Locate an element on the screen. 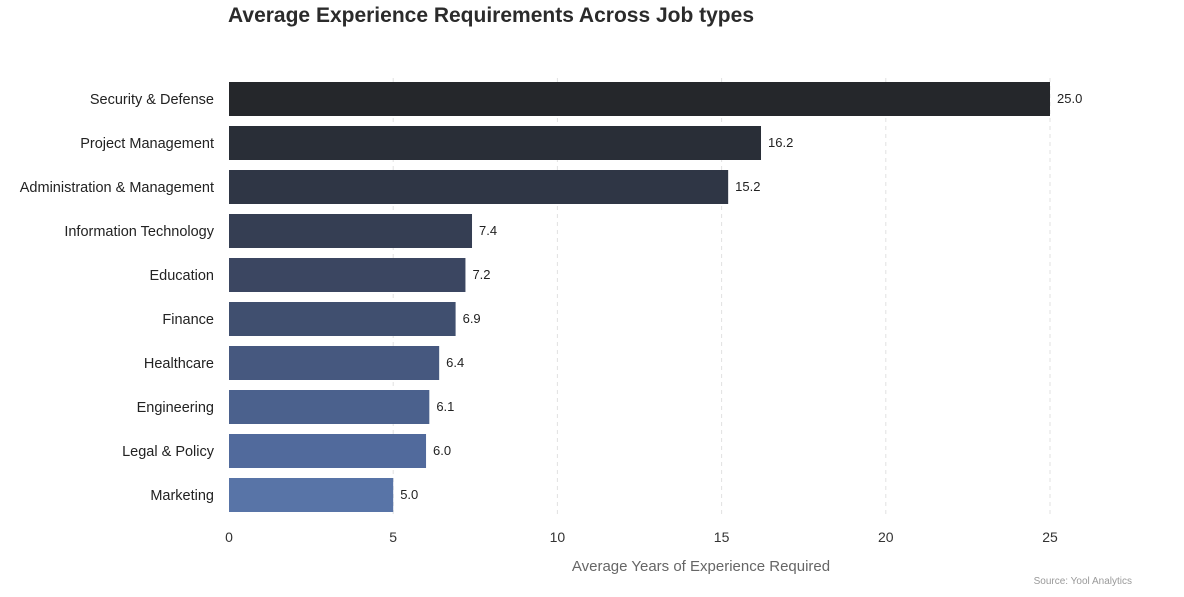  bar-value-label: 16.2 is located at coordinates (780, 142).